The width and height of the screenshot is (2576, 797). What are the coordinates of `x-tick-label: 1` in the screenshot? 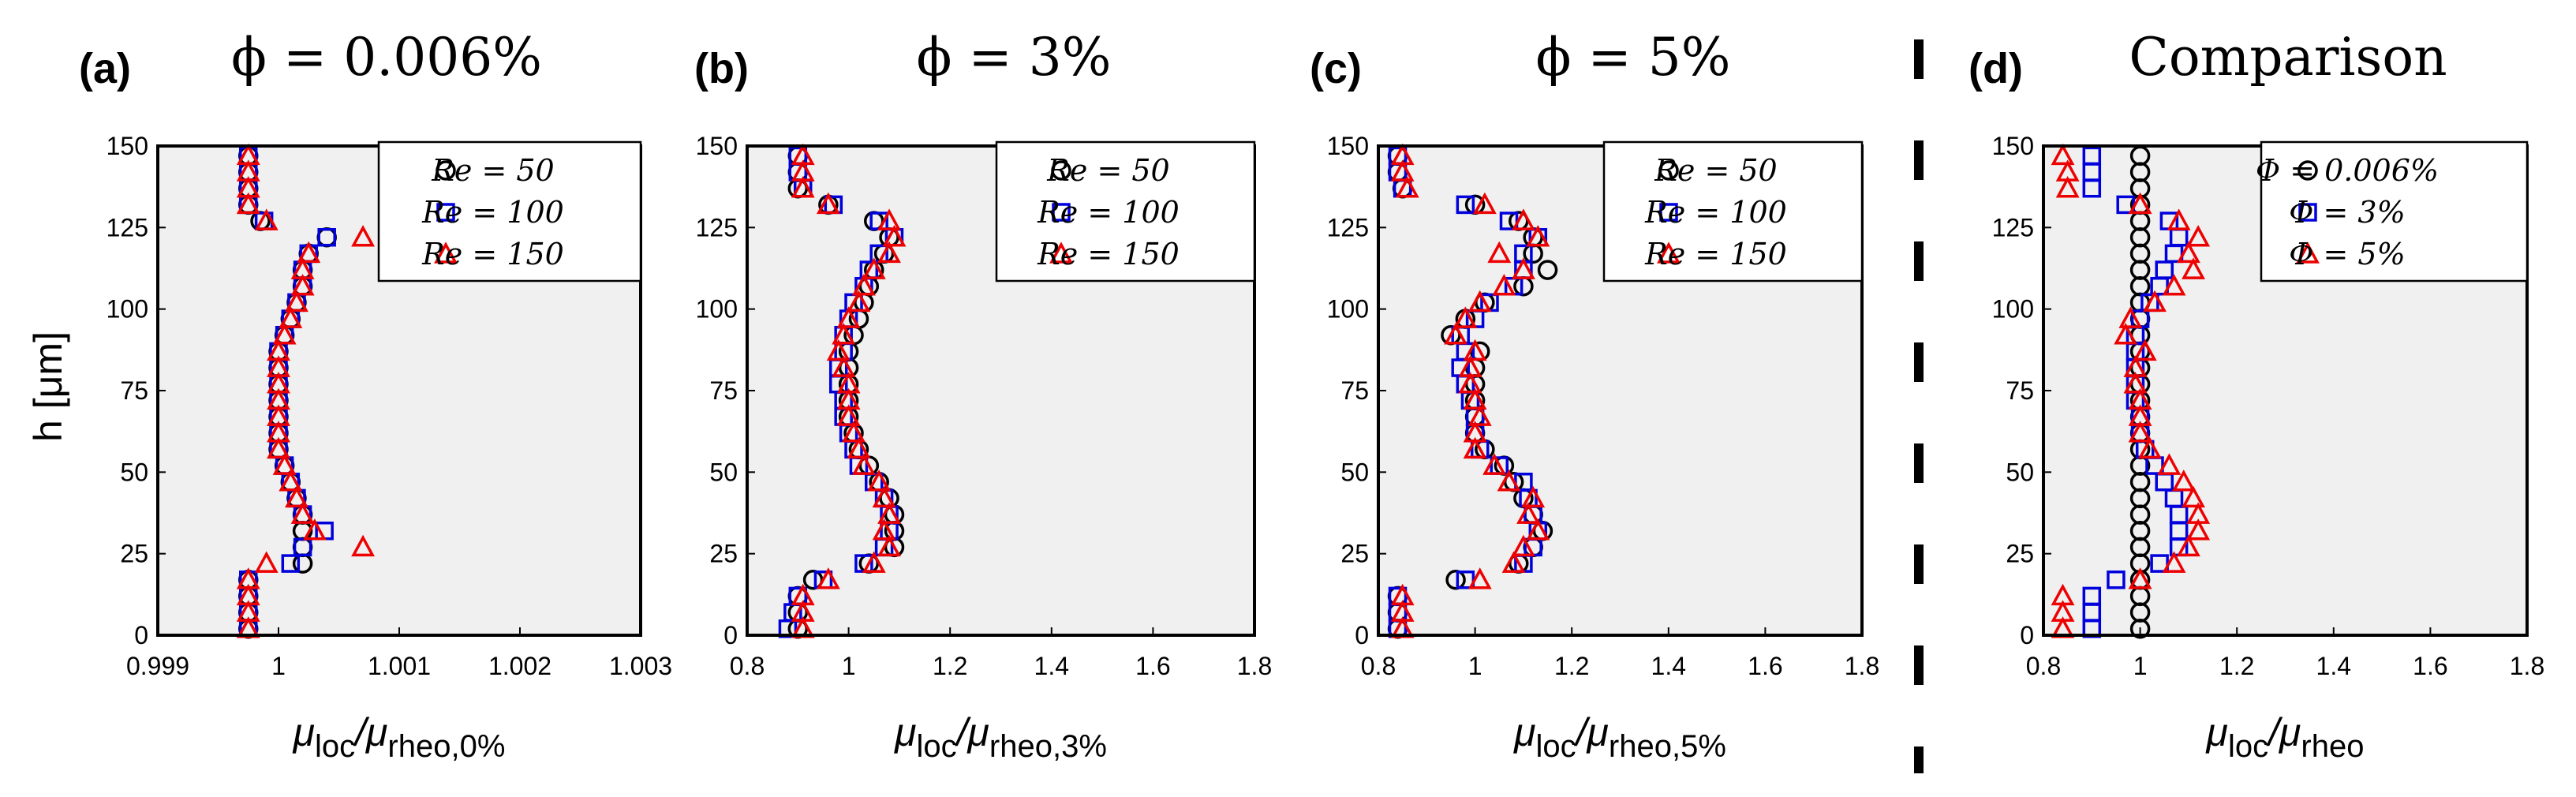 It's located at (849, 666).